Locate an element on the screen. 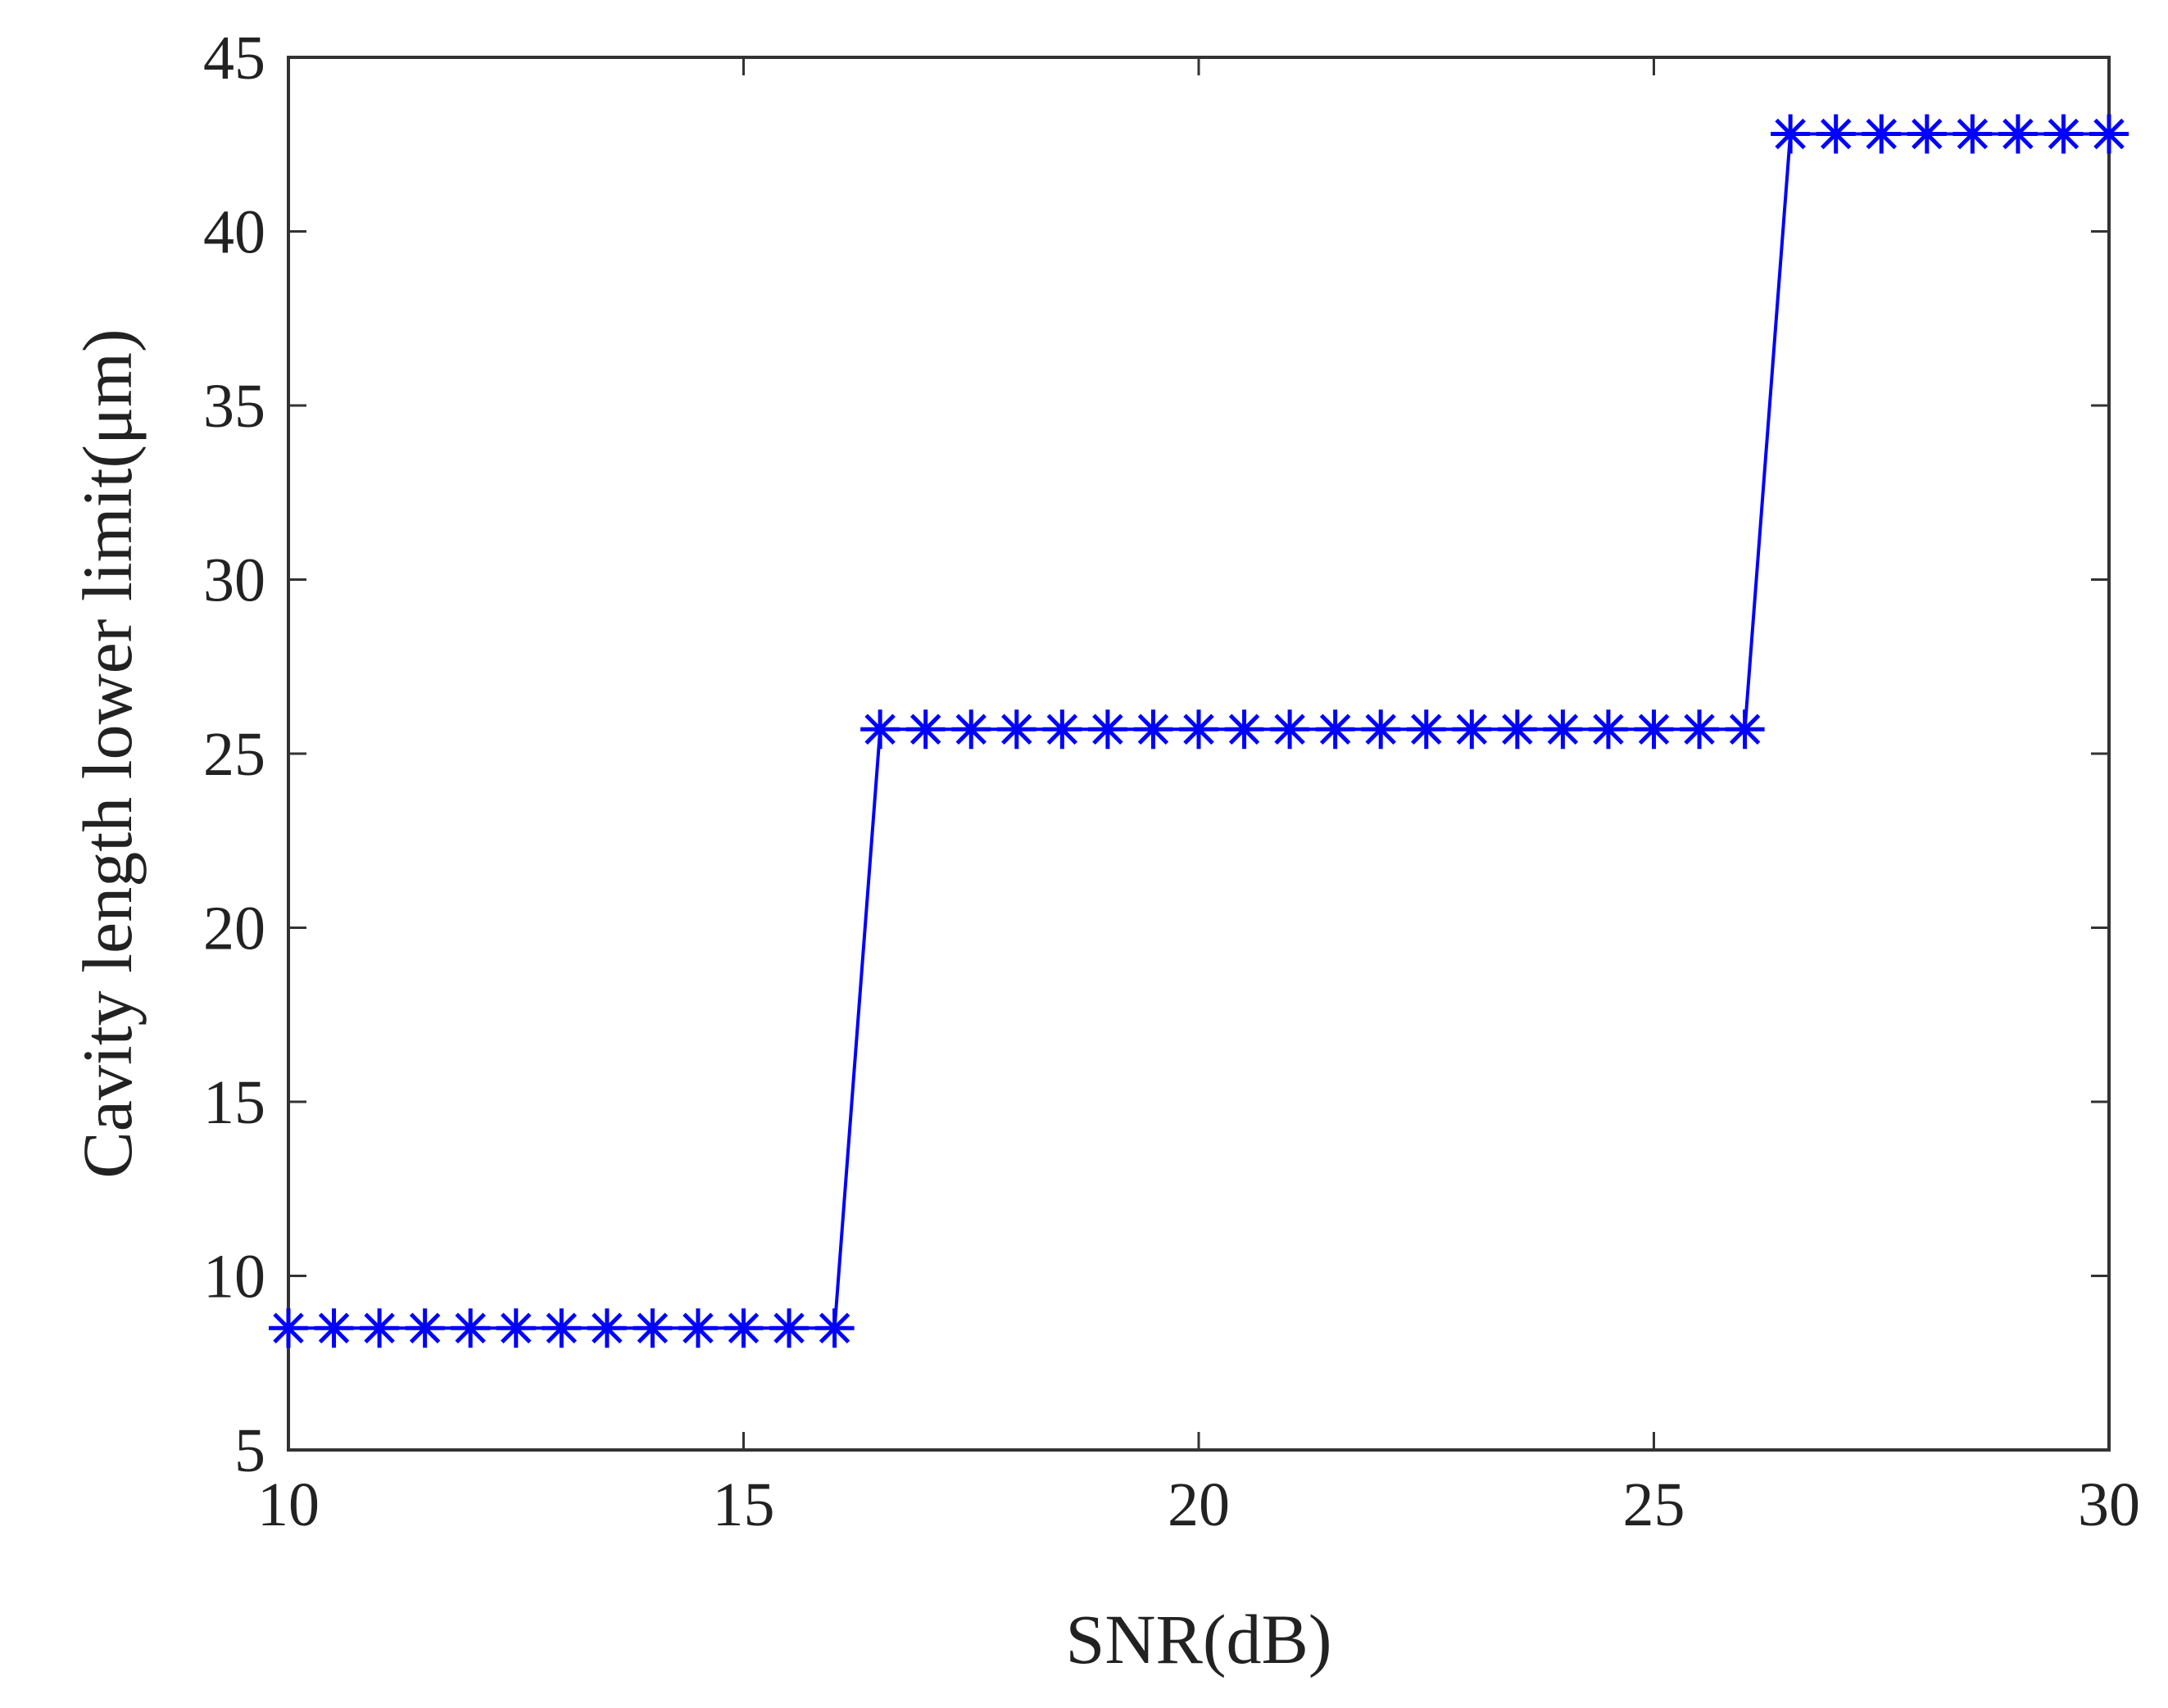  x-tick-label: 15 is located at coordinates (744, 1504).